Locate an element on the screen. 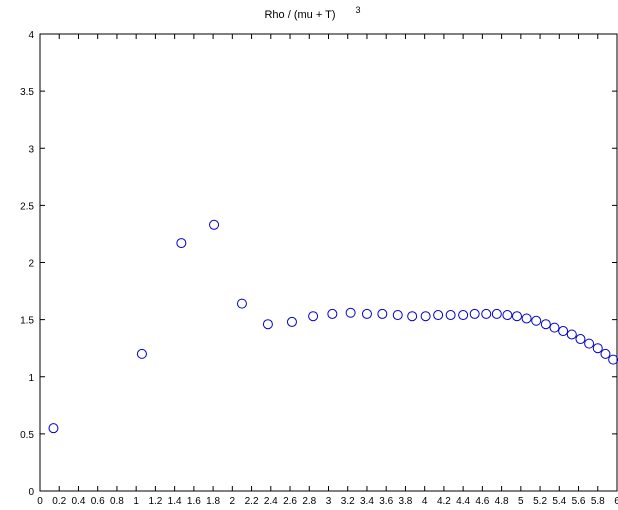 The image size is (618, 510). x-tick-label: 3.8 is located at coordinates (405, 501).